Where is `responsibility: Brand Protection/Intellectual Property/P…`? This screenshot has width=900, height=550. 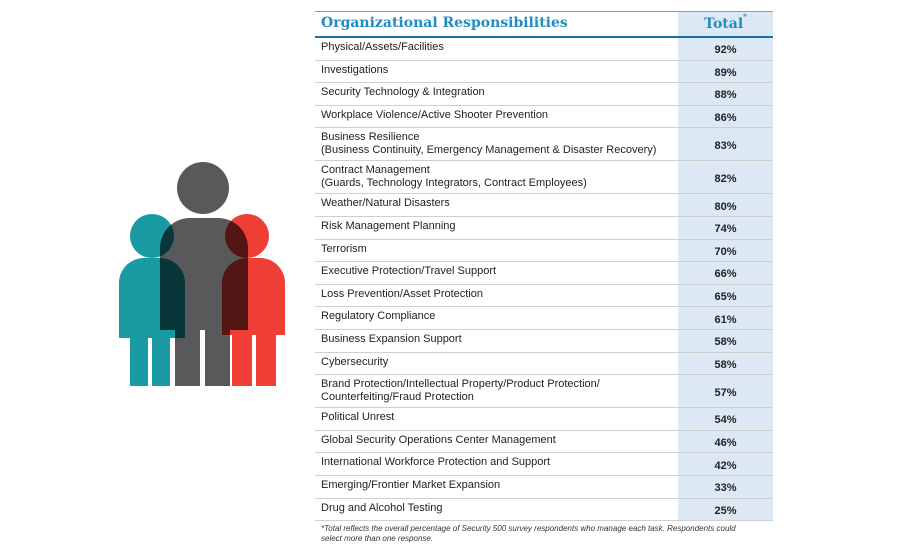
responsibility: Brand Protection/Intellectual Property/P… is located at coordinates (460, 391).